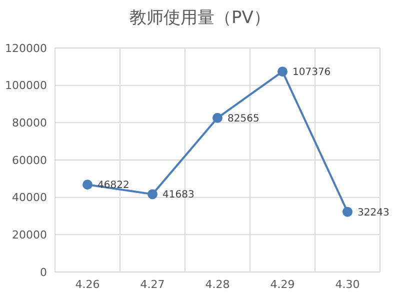 Image resolution: width=400 pixels, height=306 pixels. I want to click on y-tick-label: 100000, so click(26, 85).